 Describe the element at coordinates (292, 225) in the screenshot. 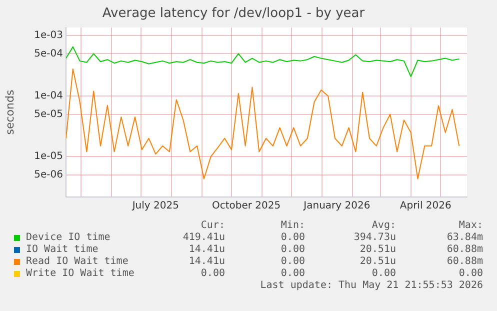

I see `text: Min:` at that location.